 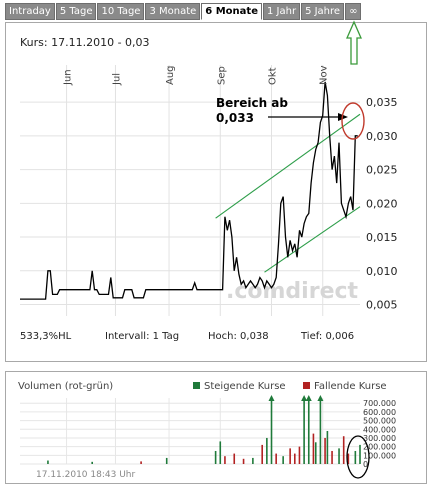 What do you see at coordinates (86, 475) in the screenshot?
I see `timestamp: 17.11.2010 18:43 Uhr` at bounding box center [86, 475].